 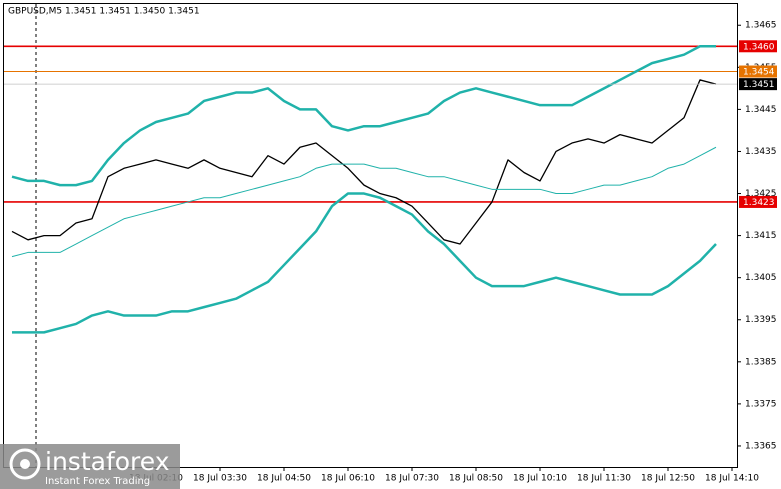 What do you see at coordinates (761, 26) in the screenshot?
I see `y-tick-label: 1.3465` at bounding box center [761, 26].